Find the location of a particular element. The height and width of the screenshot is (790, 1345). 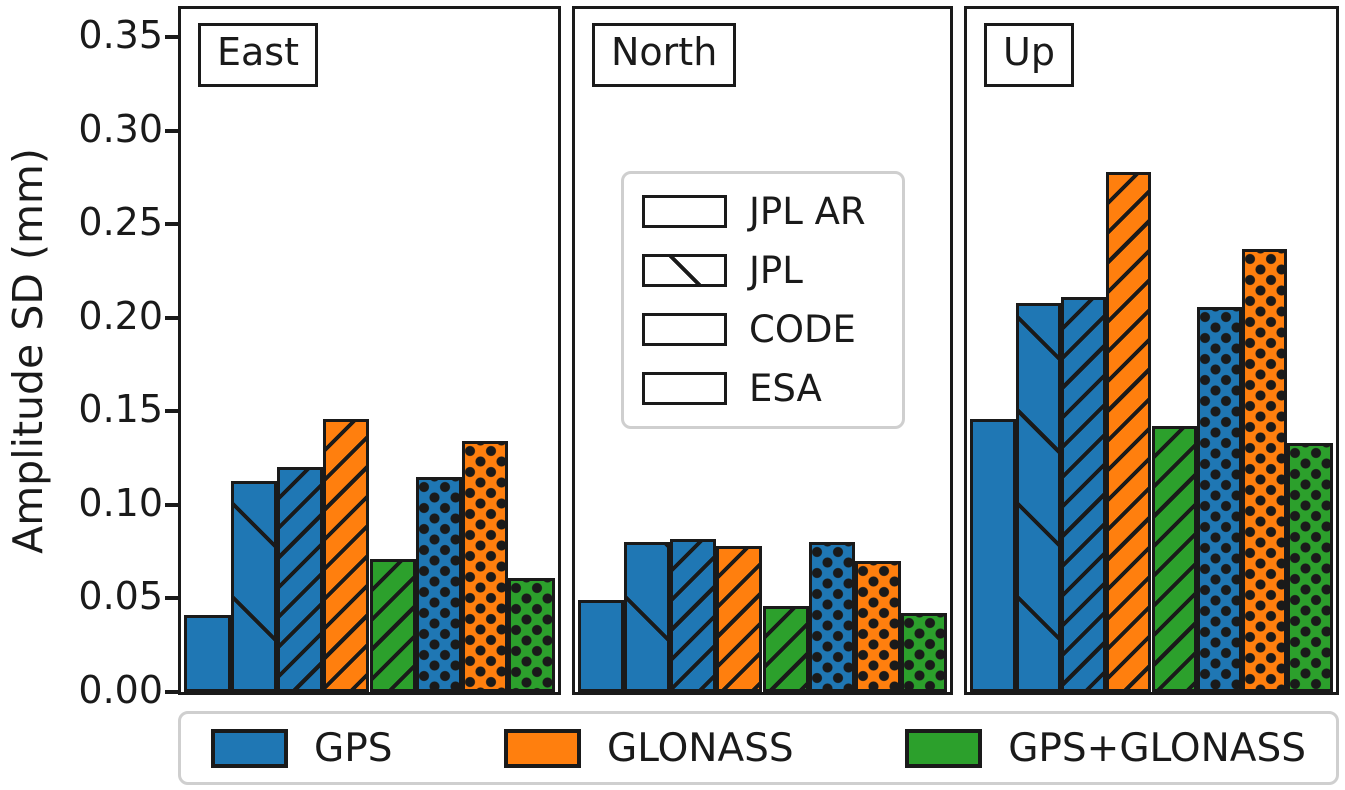

ytick-mark-0.05 is located at coordinates (171, 598).